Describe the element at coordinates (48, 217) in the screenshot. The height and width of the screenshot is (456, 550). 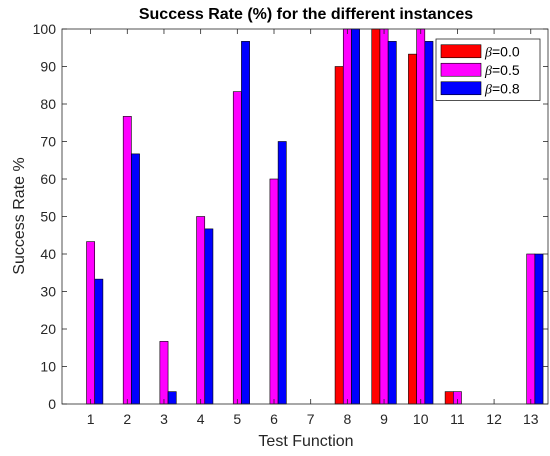
I see `y-tick-label: 50` at that location.